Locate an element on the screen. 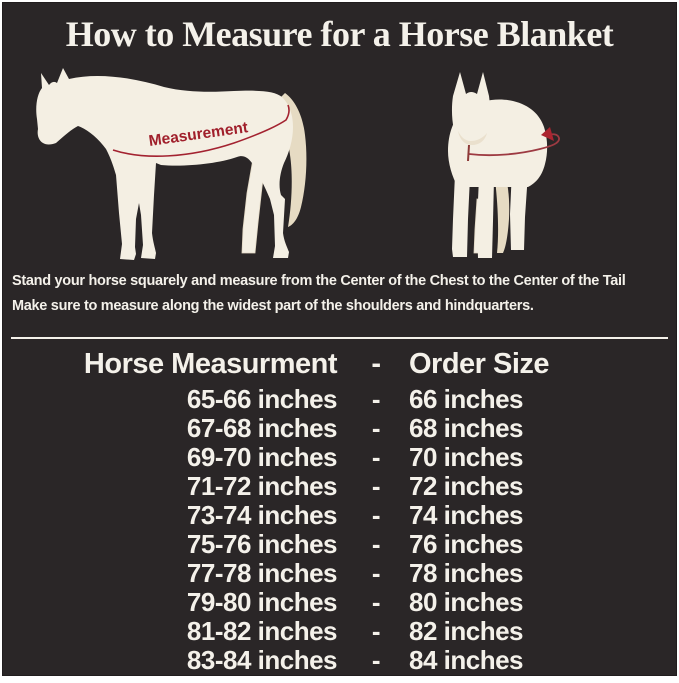 The width and height of the screenshot is (679, 683). size-chart-row: 83-84 inches -84 inches is located at coordinates (339, 660).